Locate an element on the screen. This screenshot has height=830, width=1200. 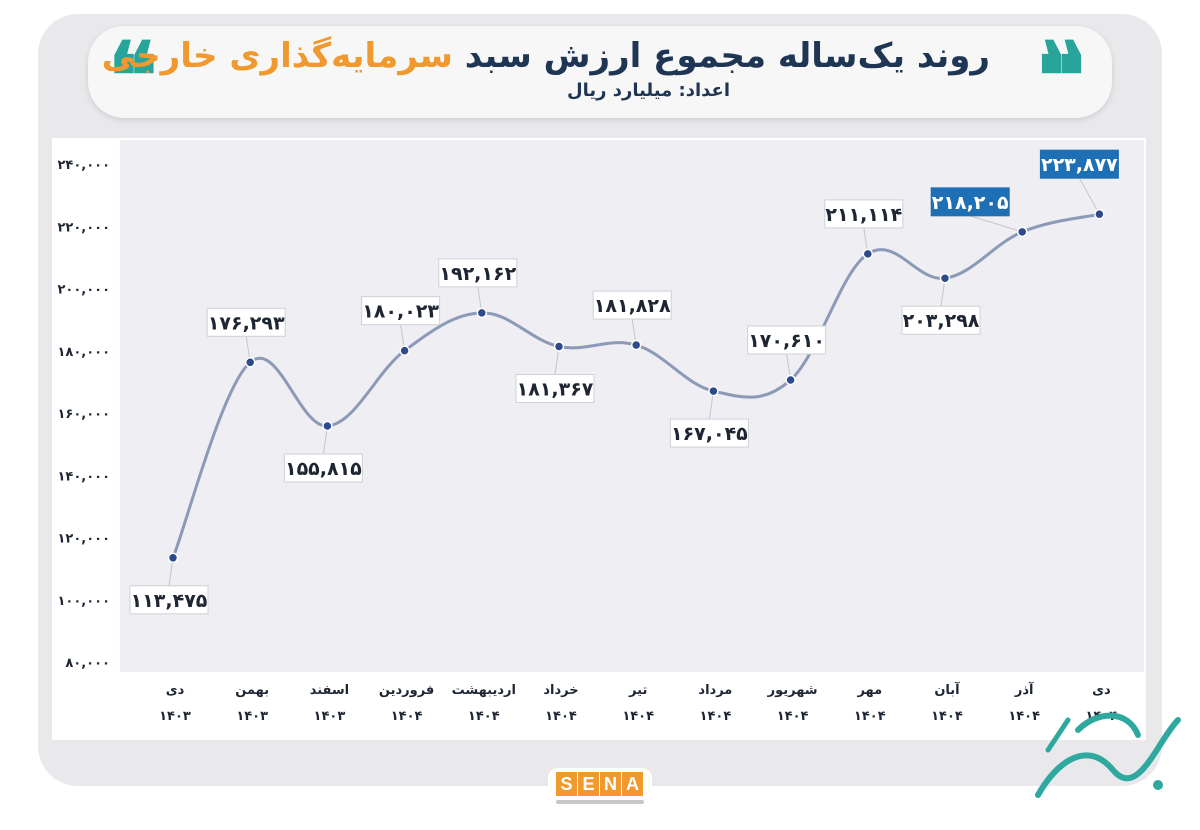
title-part-dark: روند یک‌ساله مجموع ارزش سبد is located at coordinates (727, 56).